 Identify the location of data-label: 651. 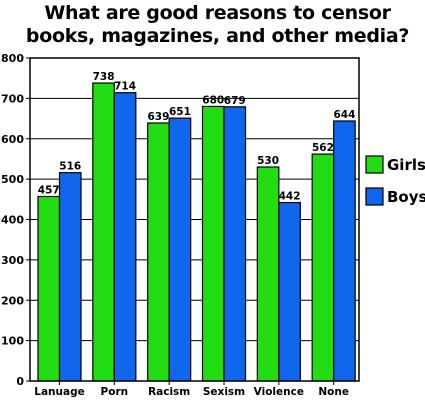
(180, 112).